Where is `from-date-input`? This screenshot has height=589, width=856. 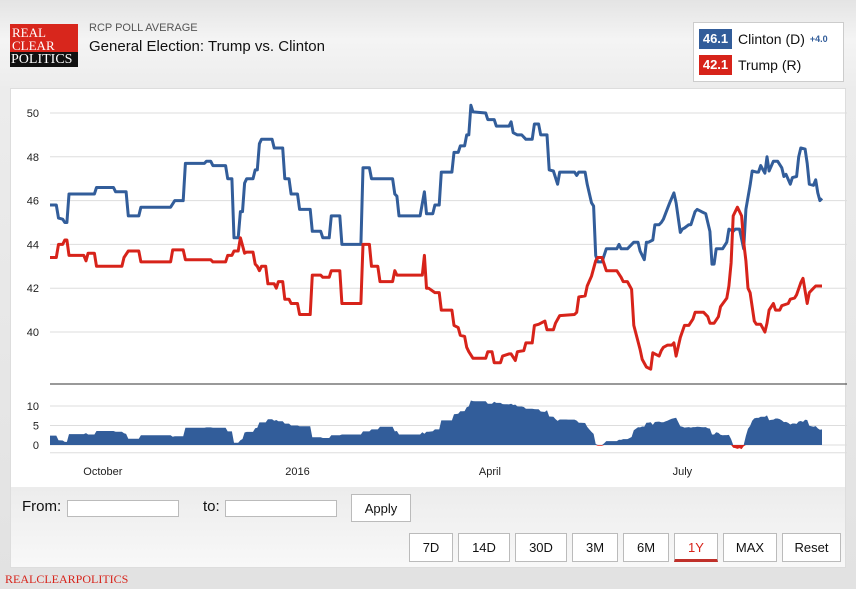 from-date-input is located at coordinates (123, 508).